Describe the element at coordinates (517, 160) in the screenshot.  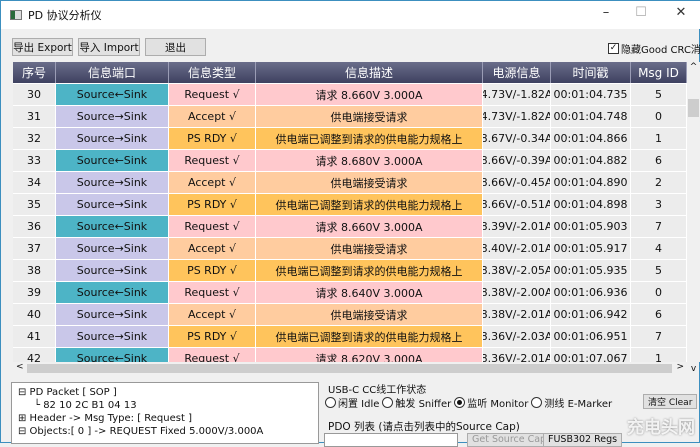
I see `cell-power: 8.66V/-0.39A` at that location.